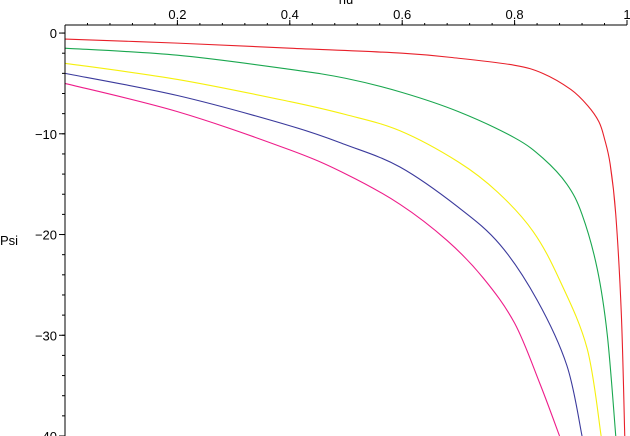 The image size is (630, 436). Describe the element at coordinates (46, 134) in the screenshot. I see `y-tick-label: −10` at that location.